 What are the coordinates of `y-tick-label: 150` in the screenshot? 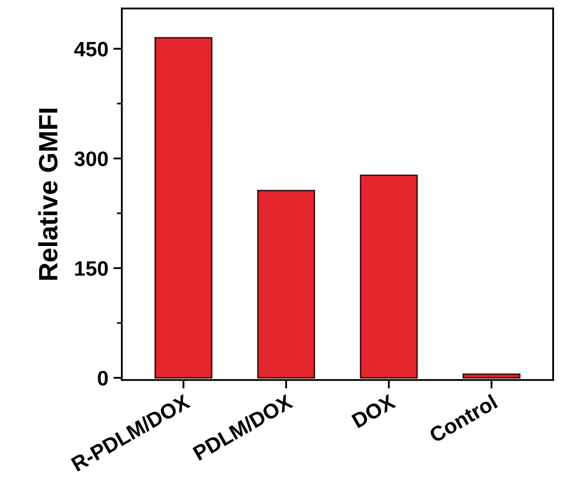 It's located at (91, 268).